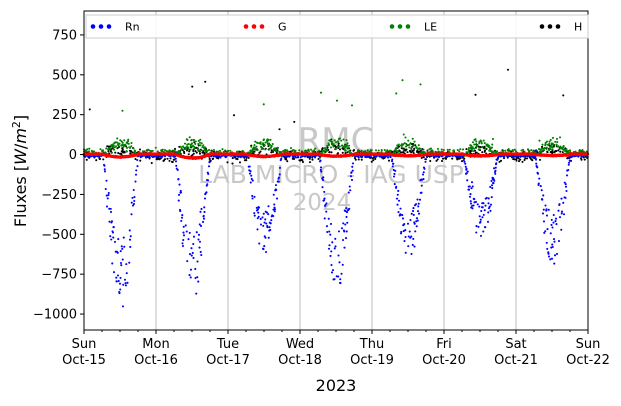 Image resolution: width=621 pixels, height=406 pixels. Describe the element at coordinates (588, 360) in the screenshot. I see `x-tick-date-7: Oct-22` at that location.